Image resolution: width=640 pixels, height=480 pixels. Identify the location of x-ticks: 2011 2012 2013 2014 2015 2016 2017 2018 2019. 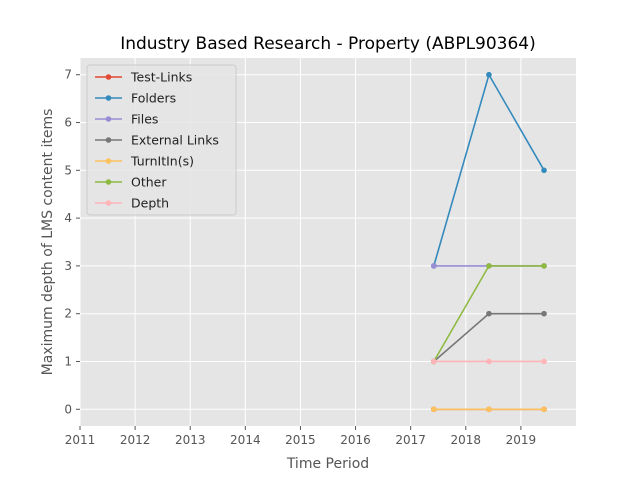
(300, 436).